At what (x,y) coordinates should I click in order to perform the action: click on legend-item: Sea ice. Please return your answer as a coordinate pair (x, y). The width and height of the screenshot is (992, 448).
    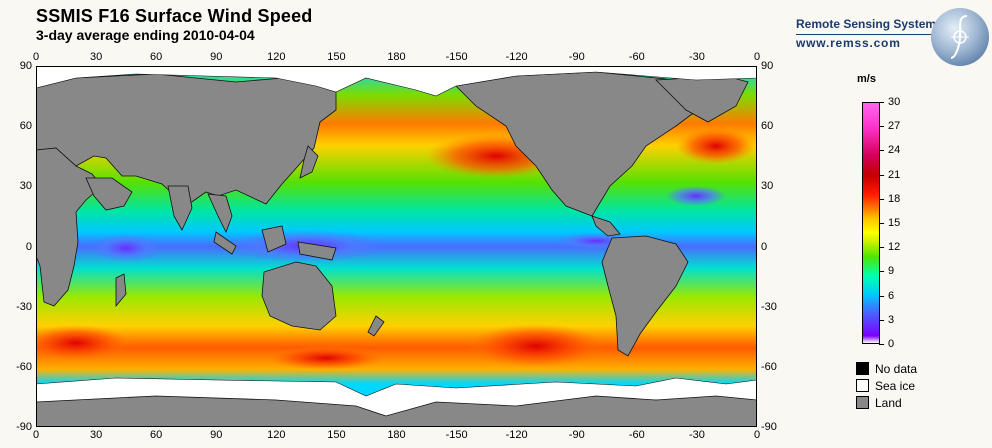
    Looking at the image, I should click on (885, 385).